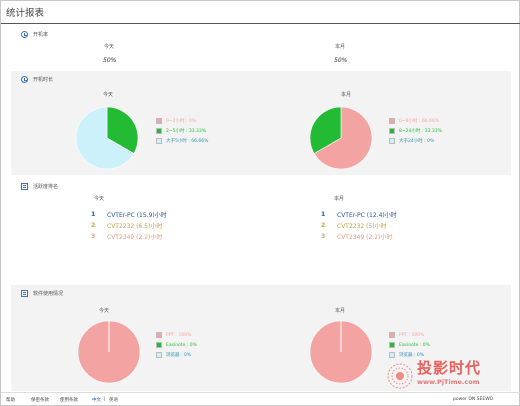 This screenshot has height=406, width=520. I want to click on page-title: 统计报表, so click(25, 13).